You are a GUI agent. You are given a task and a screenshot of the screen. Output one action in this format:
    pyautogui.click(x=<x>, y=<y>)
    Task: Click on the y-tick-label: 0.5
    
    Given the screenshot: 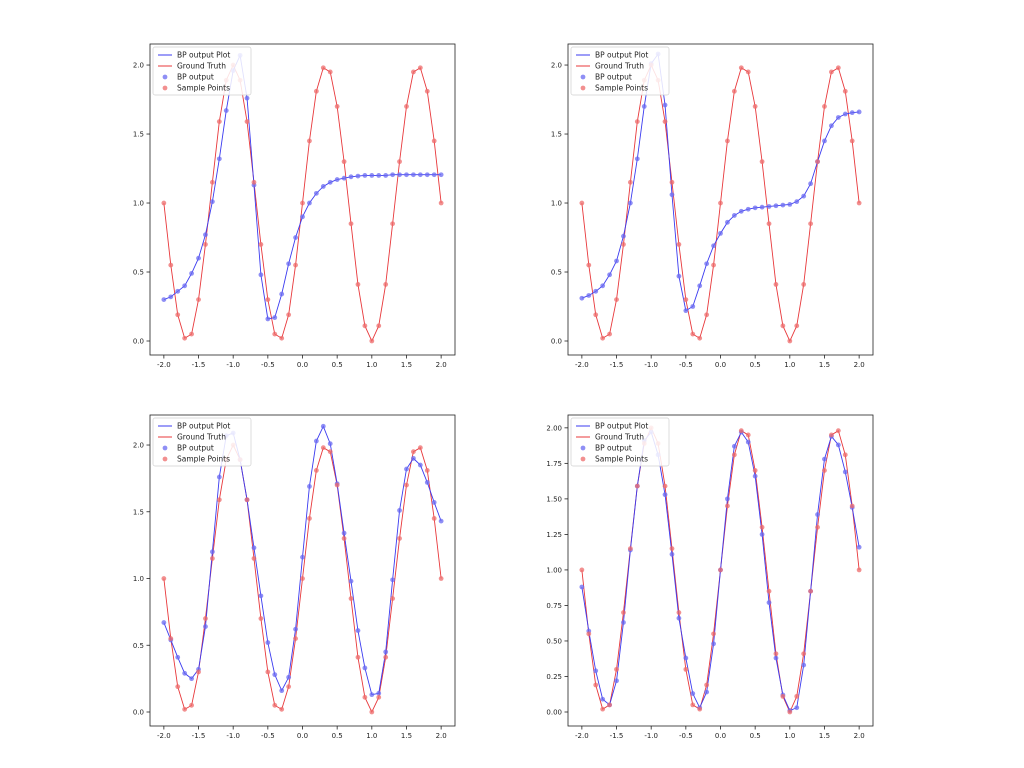 What is the action you would take?
    pyautogui.click(x=138, y=646)
    